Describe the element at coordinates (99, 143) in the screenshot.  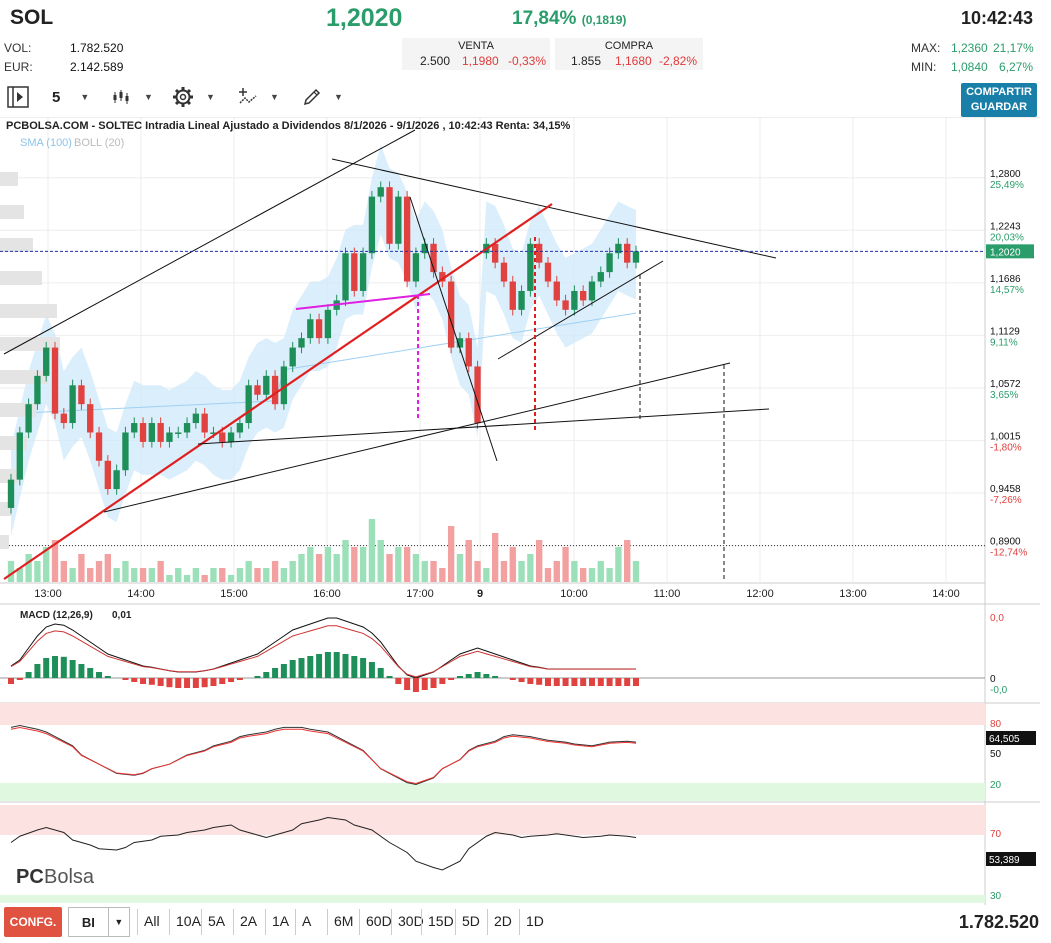
I see `legend-boll: BOLL (20)` at that location.